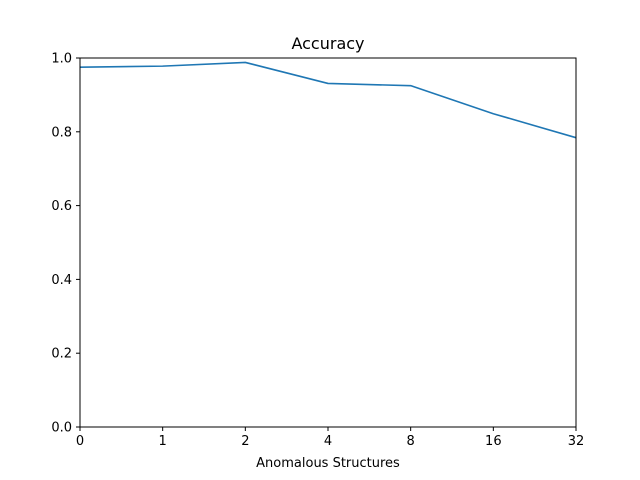 The height and width of the screenshot is (480, 640). What do you see at coordinates (61, 59) in the screenshot?
I see `y-tick-label: 1.0` at bounding box center [61, 59].